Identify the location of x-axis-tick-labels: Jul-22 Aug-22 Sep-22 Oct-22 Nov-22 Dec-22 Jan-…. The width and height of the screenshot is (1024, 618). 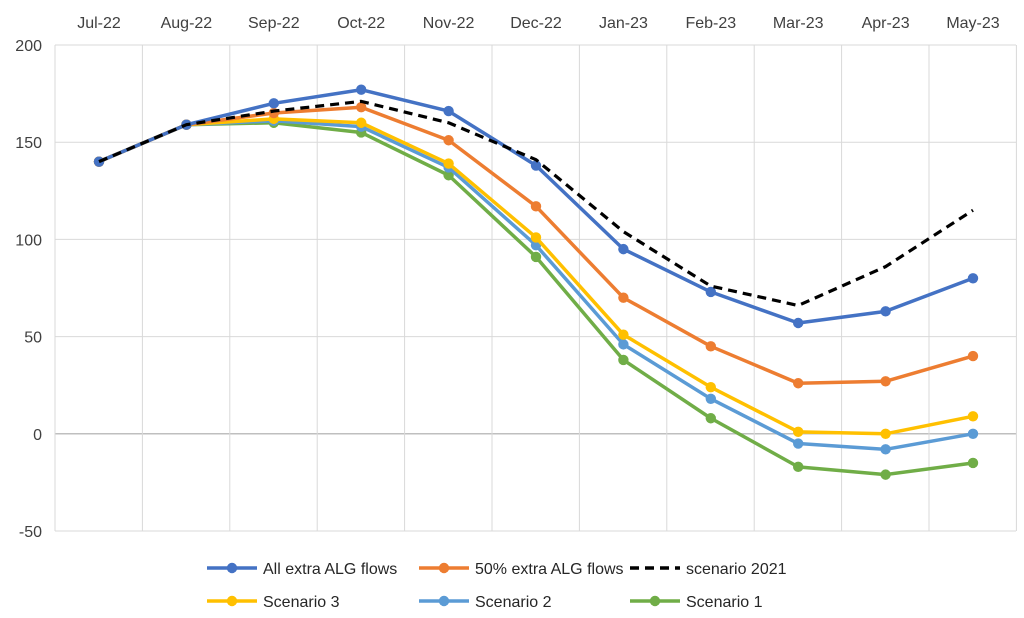
(538, 23).